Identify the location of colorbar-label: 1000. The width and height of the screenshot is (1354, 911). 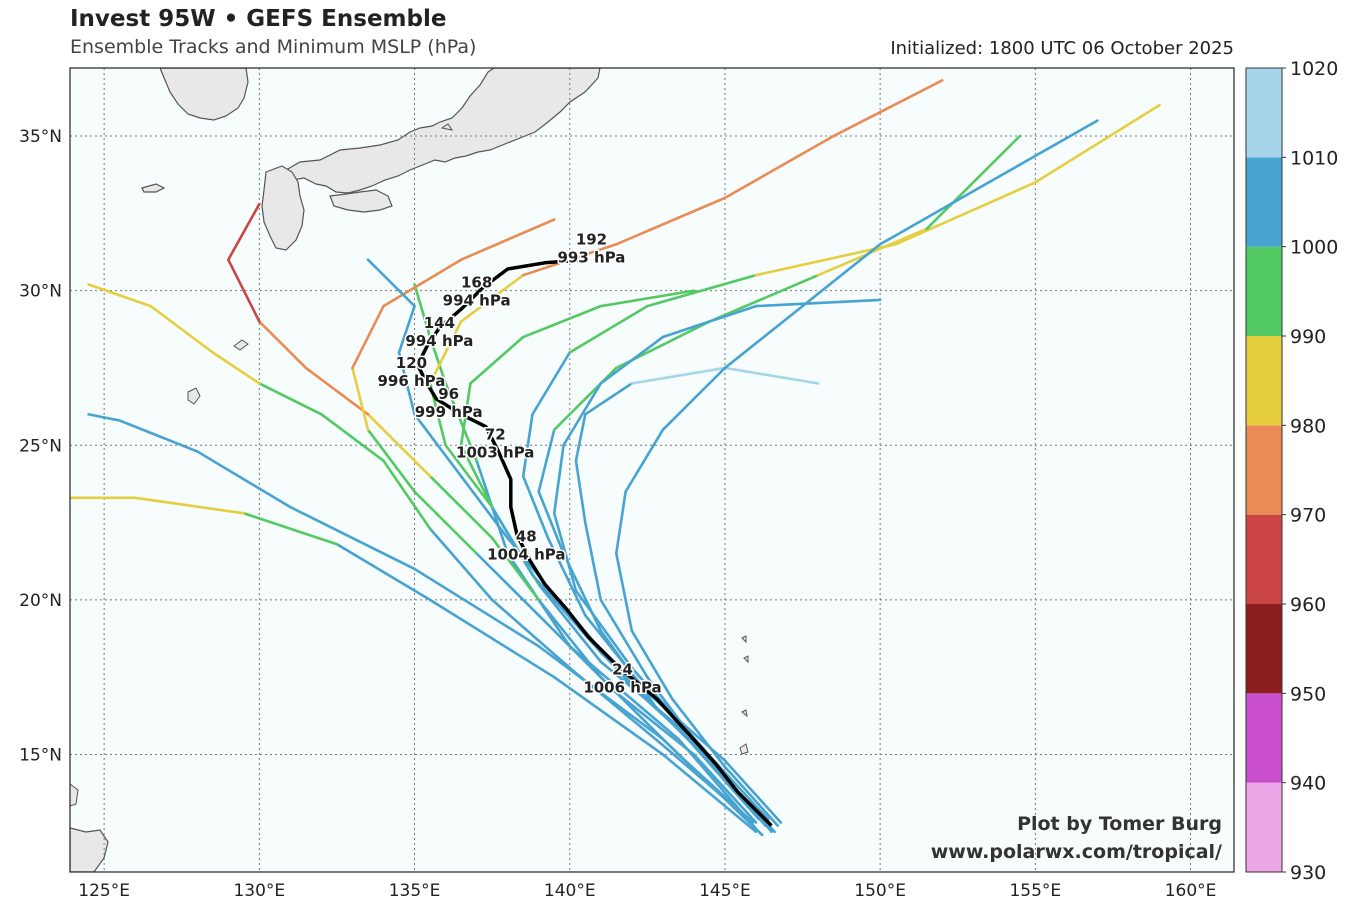
(1314, 248).